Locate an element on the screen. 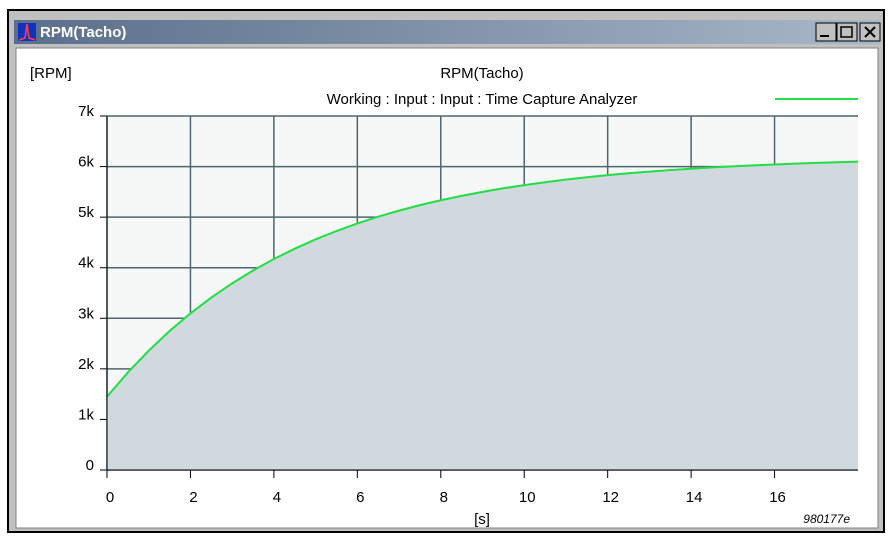 The image size is (892, 544). y-tick-label: 4k is located at coordinates (86, 263).